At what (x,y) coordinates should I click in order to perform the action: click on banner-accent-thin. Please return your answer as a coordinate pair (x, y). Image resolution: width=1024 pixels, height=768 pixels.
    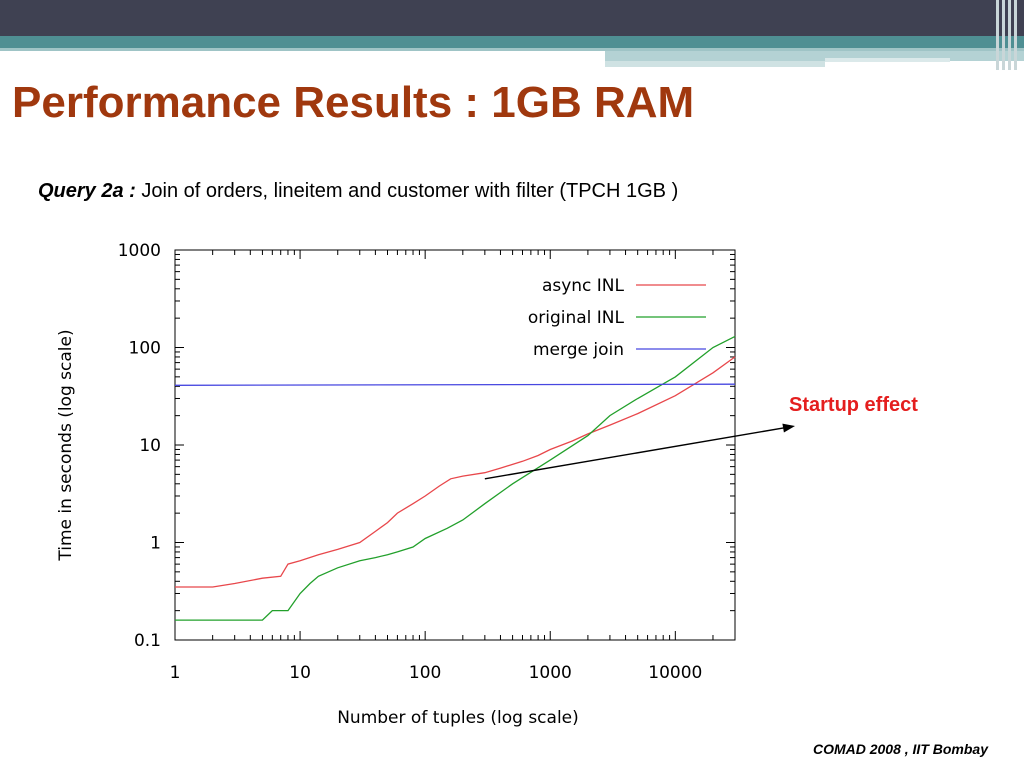
    Looking at the image, I should click on (512, 49).